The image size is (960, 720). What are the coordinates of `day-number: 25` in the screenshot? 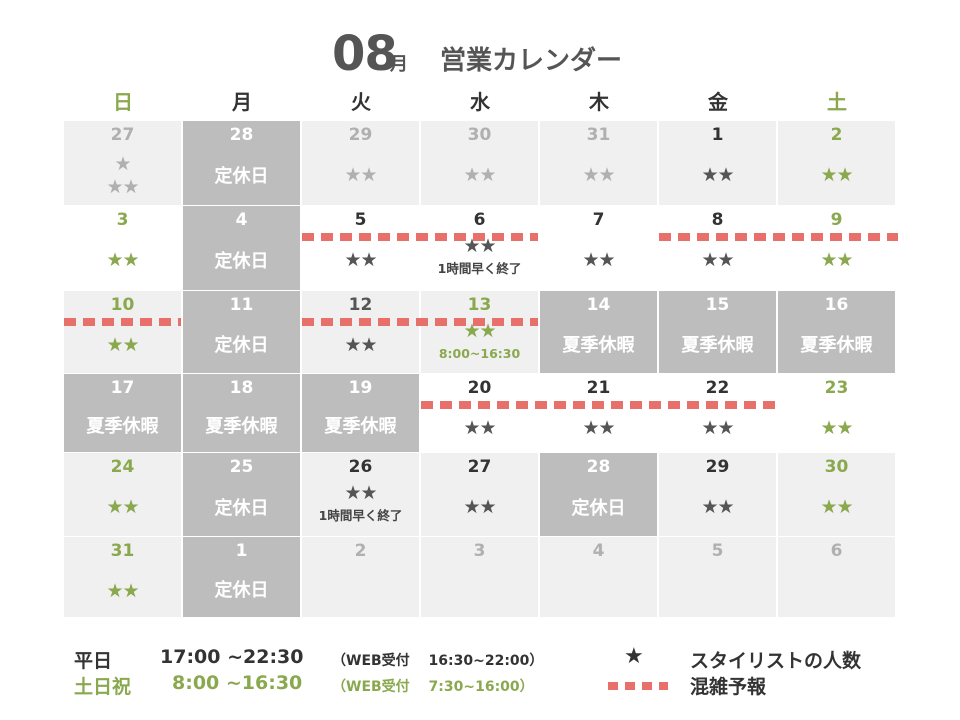 It's located at (241, 467).